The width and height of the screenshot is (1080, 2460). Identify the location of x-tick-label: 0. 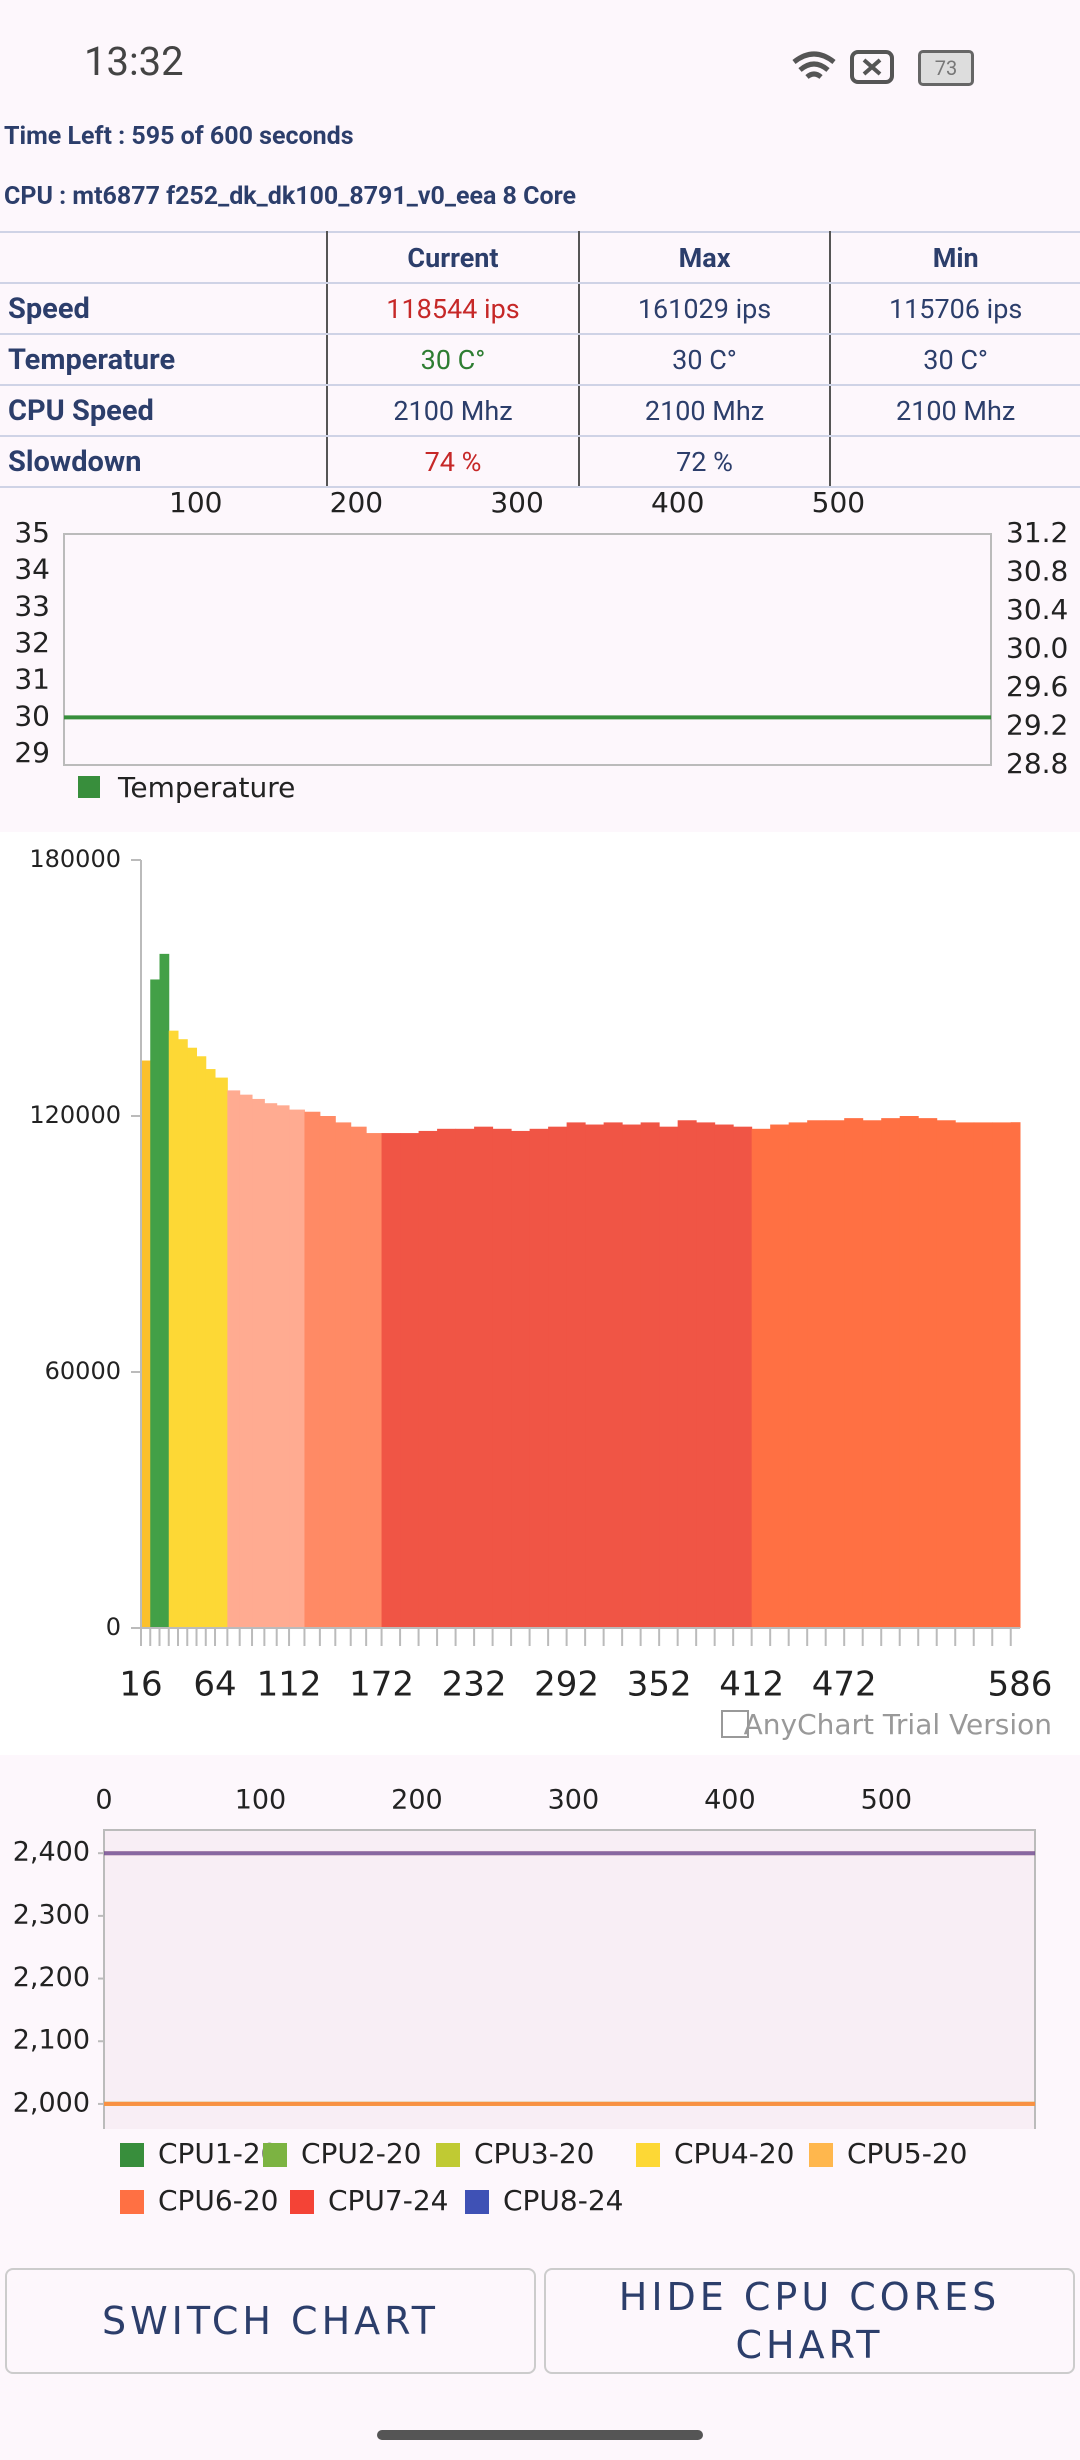
(103, 1800).